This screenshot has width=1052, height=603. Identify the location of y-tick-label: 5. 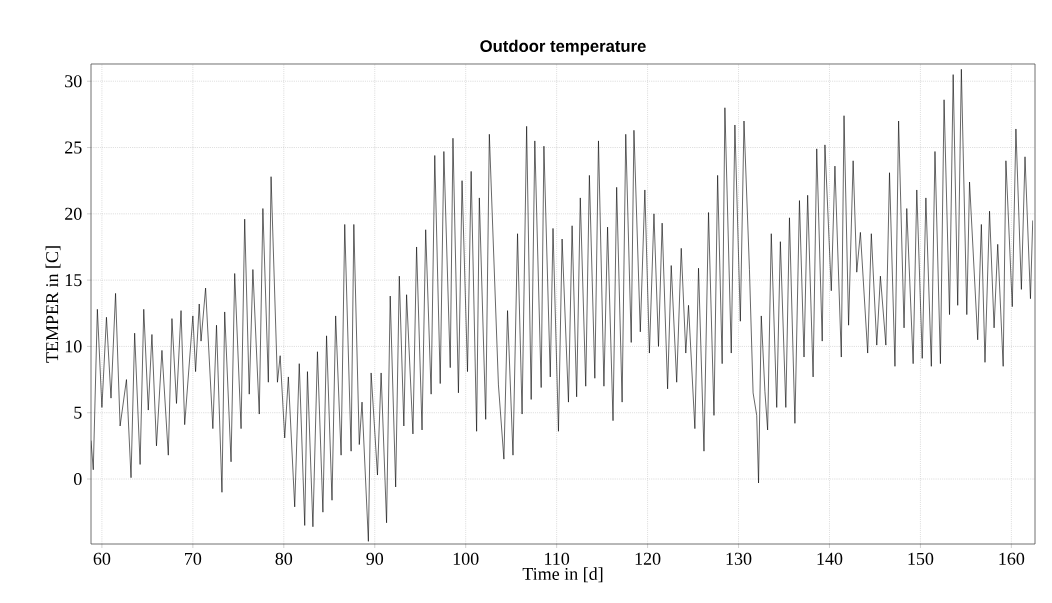
(78, 412).